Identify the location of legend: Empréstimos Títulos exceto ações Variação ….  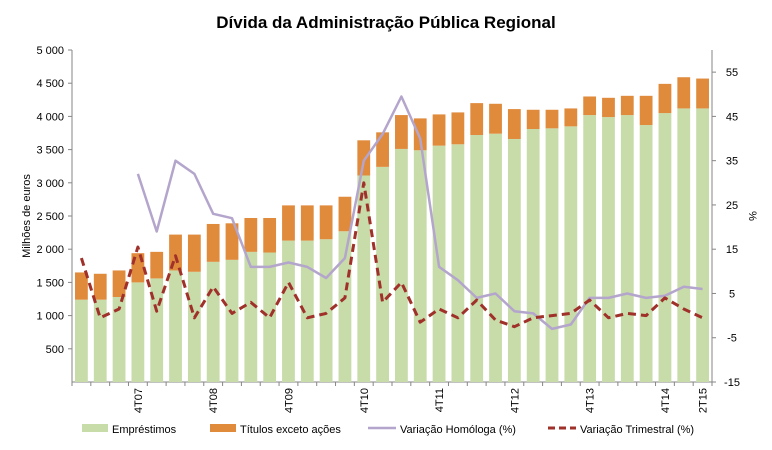
(388, 430).